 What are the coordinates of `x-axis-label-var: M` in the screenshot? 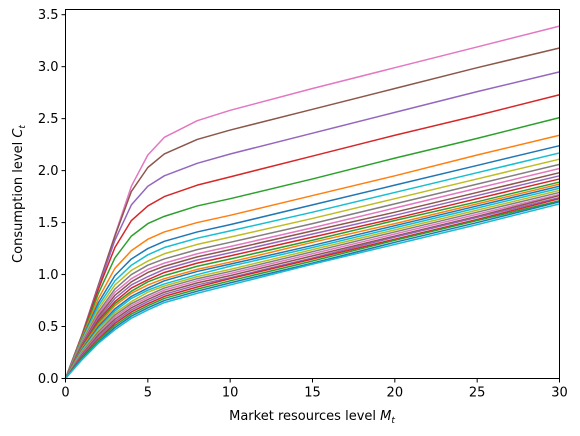 It's located at (385, 416).